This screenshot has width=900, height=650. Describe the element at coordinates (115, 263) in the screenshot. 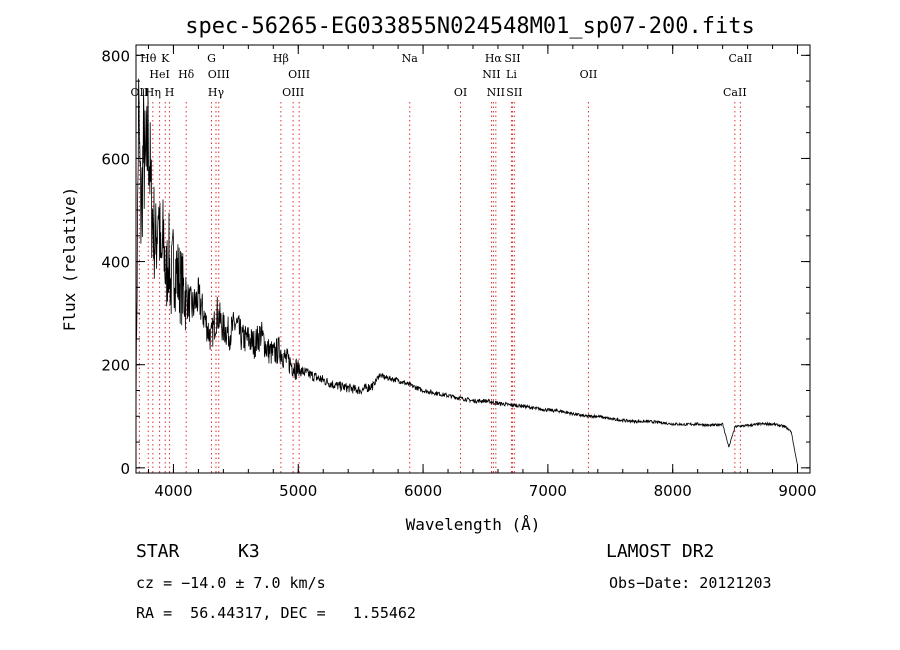

I see `y-tick-label: 400` at that location.